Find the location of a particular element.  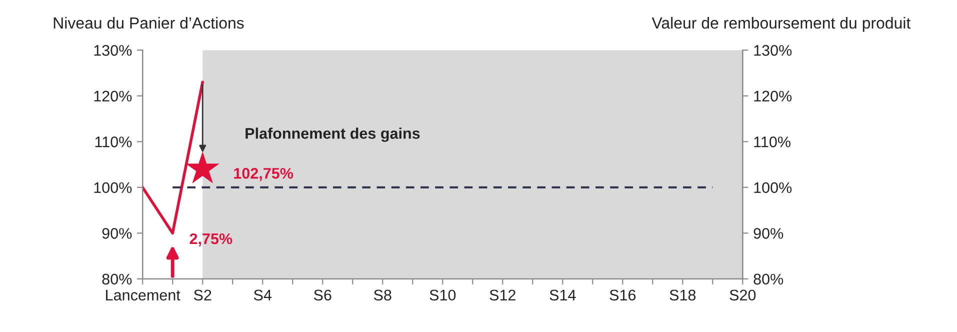

y-tick-label: 90% is located at coordinates (117, 233).